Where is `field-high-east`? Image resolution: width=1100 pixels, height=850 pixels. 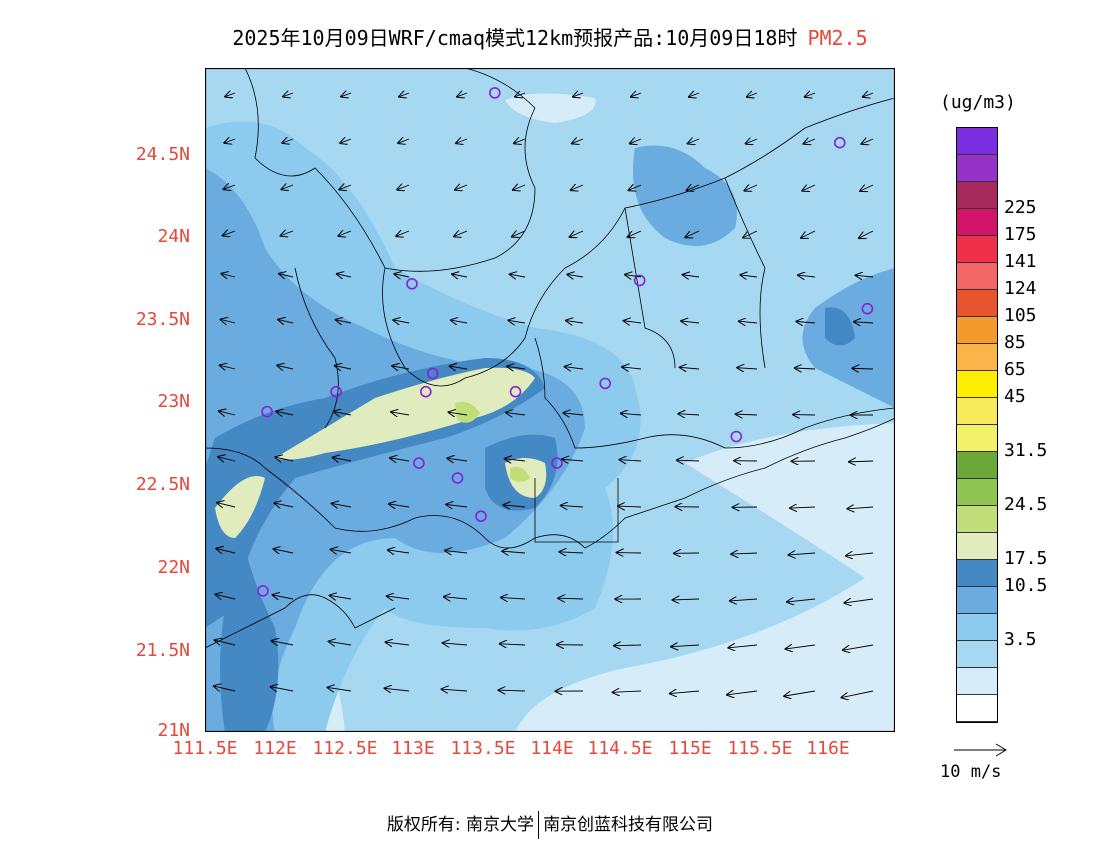
field-high-east is located at coordinates (840, 326).